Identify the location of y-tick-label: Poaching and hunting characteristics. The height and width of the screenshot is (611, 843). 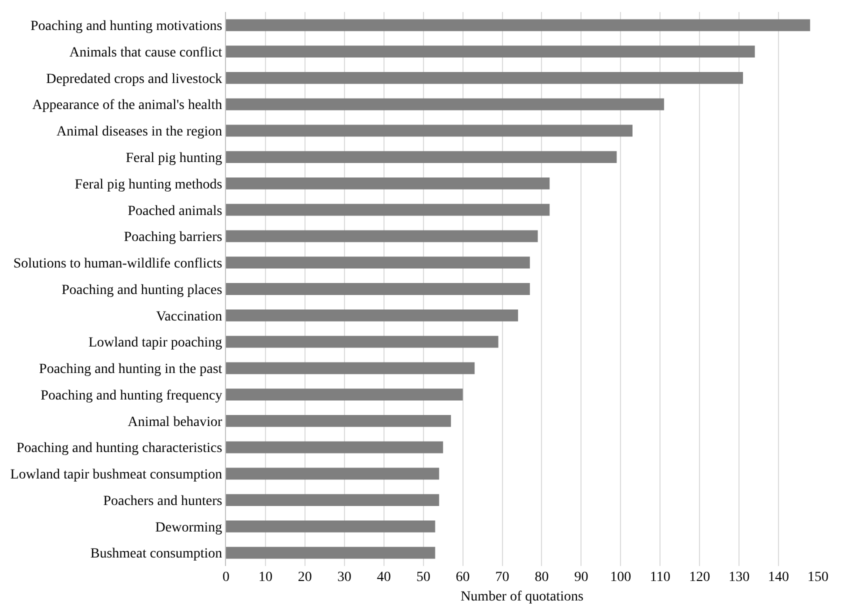
(119, 448).